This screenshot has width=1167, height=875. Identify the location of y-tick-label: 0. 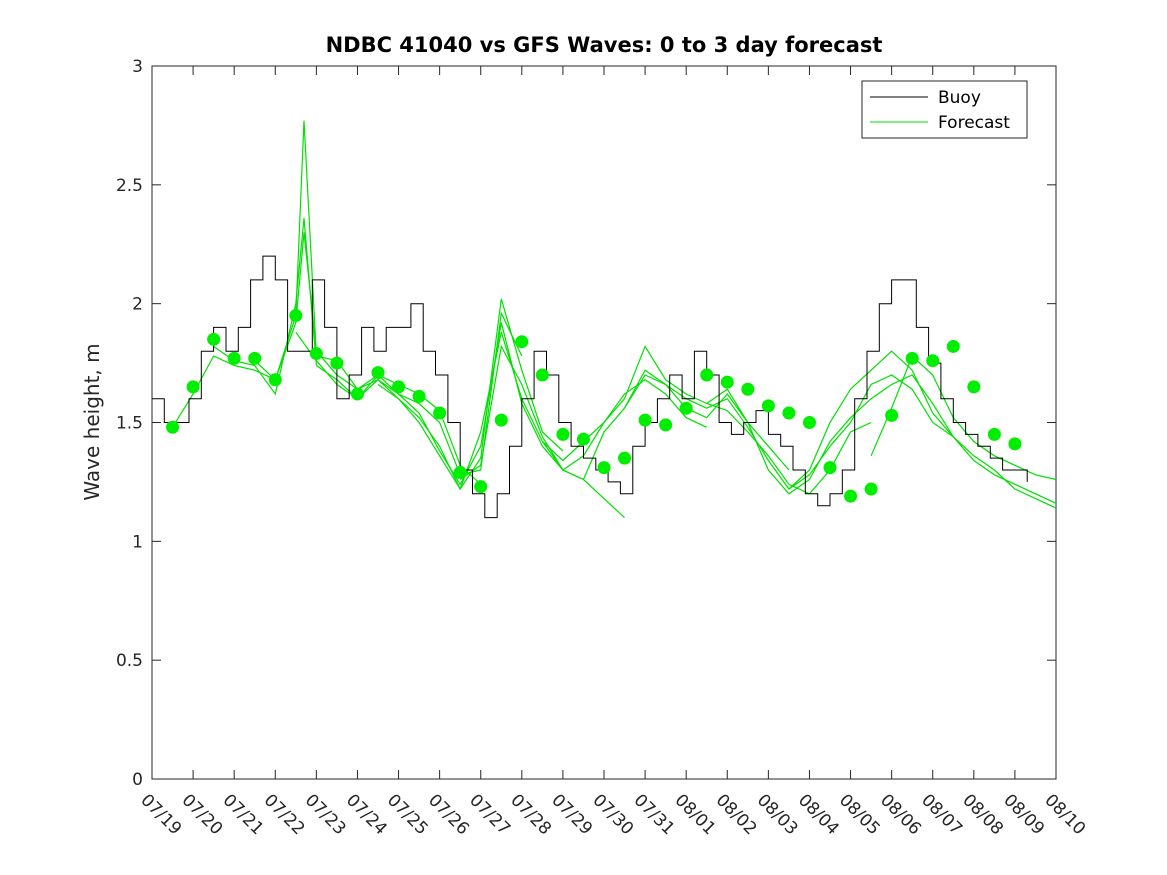
(137, 780).